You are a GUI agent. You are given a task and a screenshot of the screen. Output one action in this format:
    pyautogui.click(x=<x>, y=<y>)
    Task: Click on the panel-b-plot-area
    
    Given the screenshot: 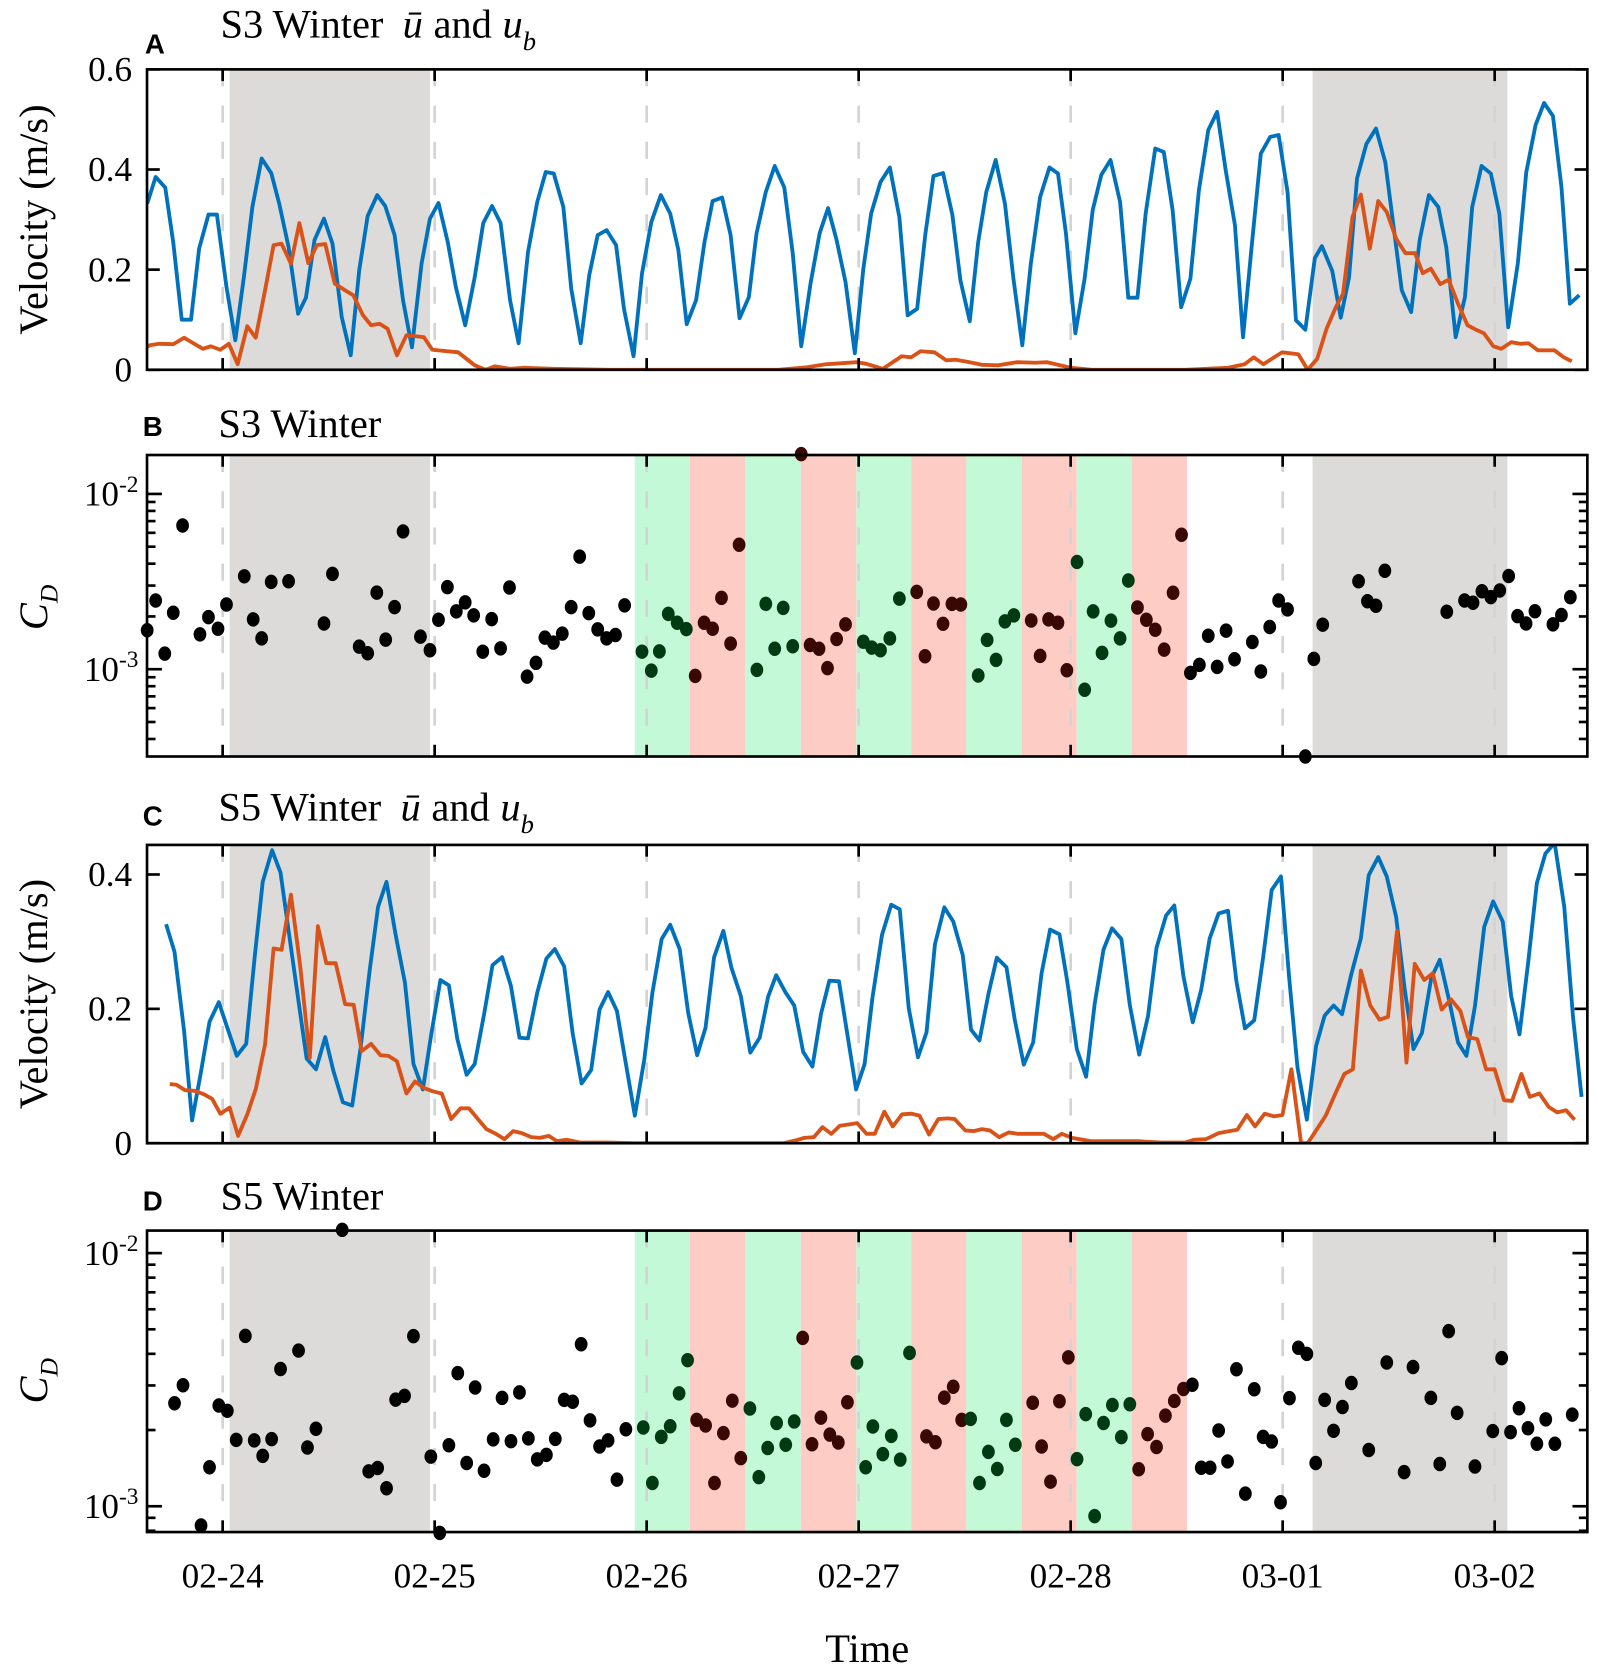 What is the action you would take?
    pyautogui.click(x=864, y=606)
    